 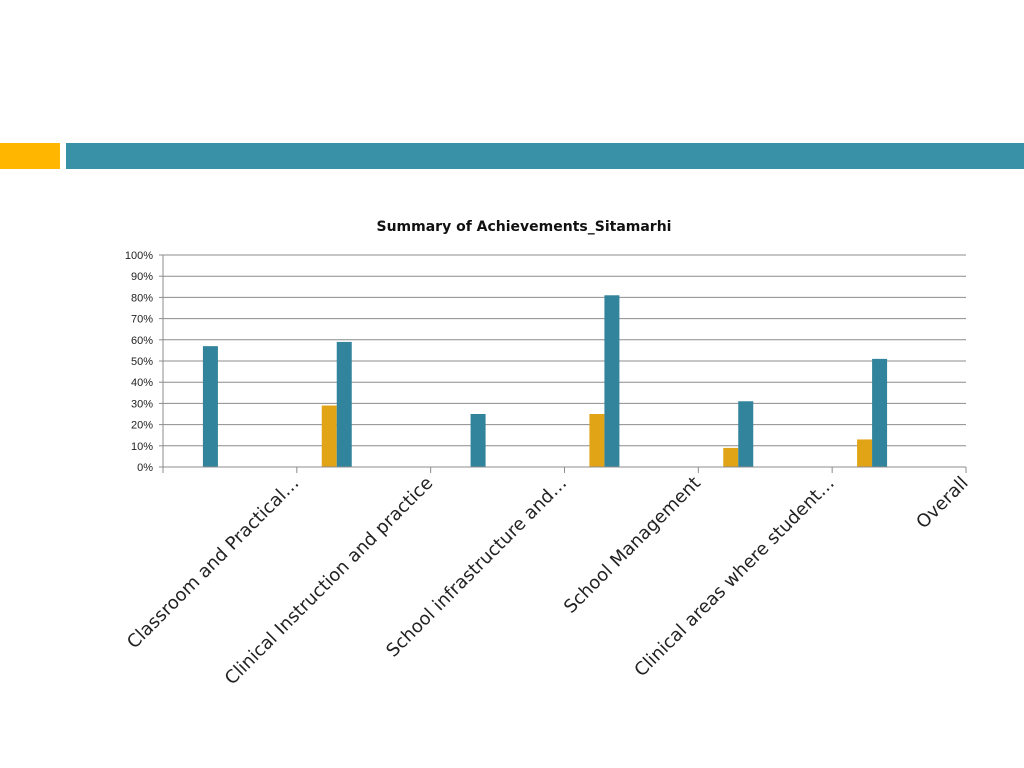 What do you see at coordinates (30, 156) in the screenshot?
I see `header-accent-gold-band` at bounding box center [30, 156].